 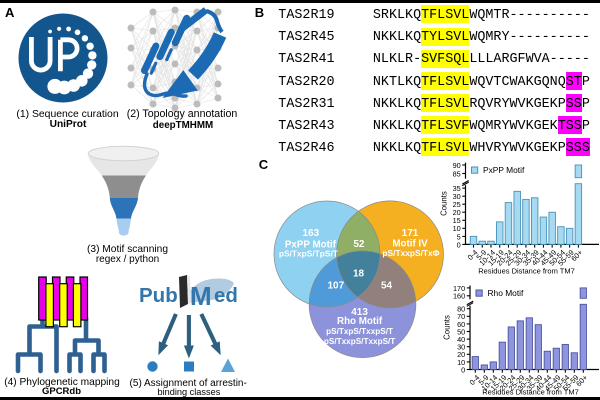 What do you see at coordinates (410, 233) in the screenshot?
I see `svg-text: 171` at bounding box center [410, 233].